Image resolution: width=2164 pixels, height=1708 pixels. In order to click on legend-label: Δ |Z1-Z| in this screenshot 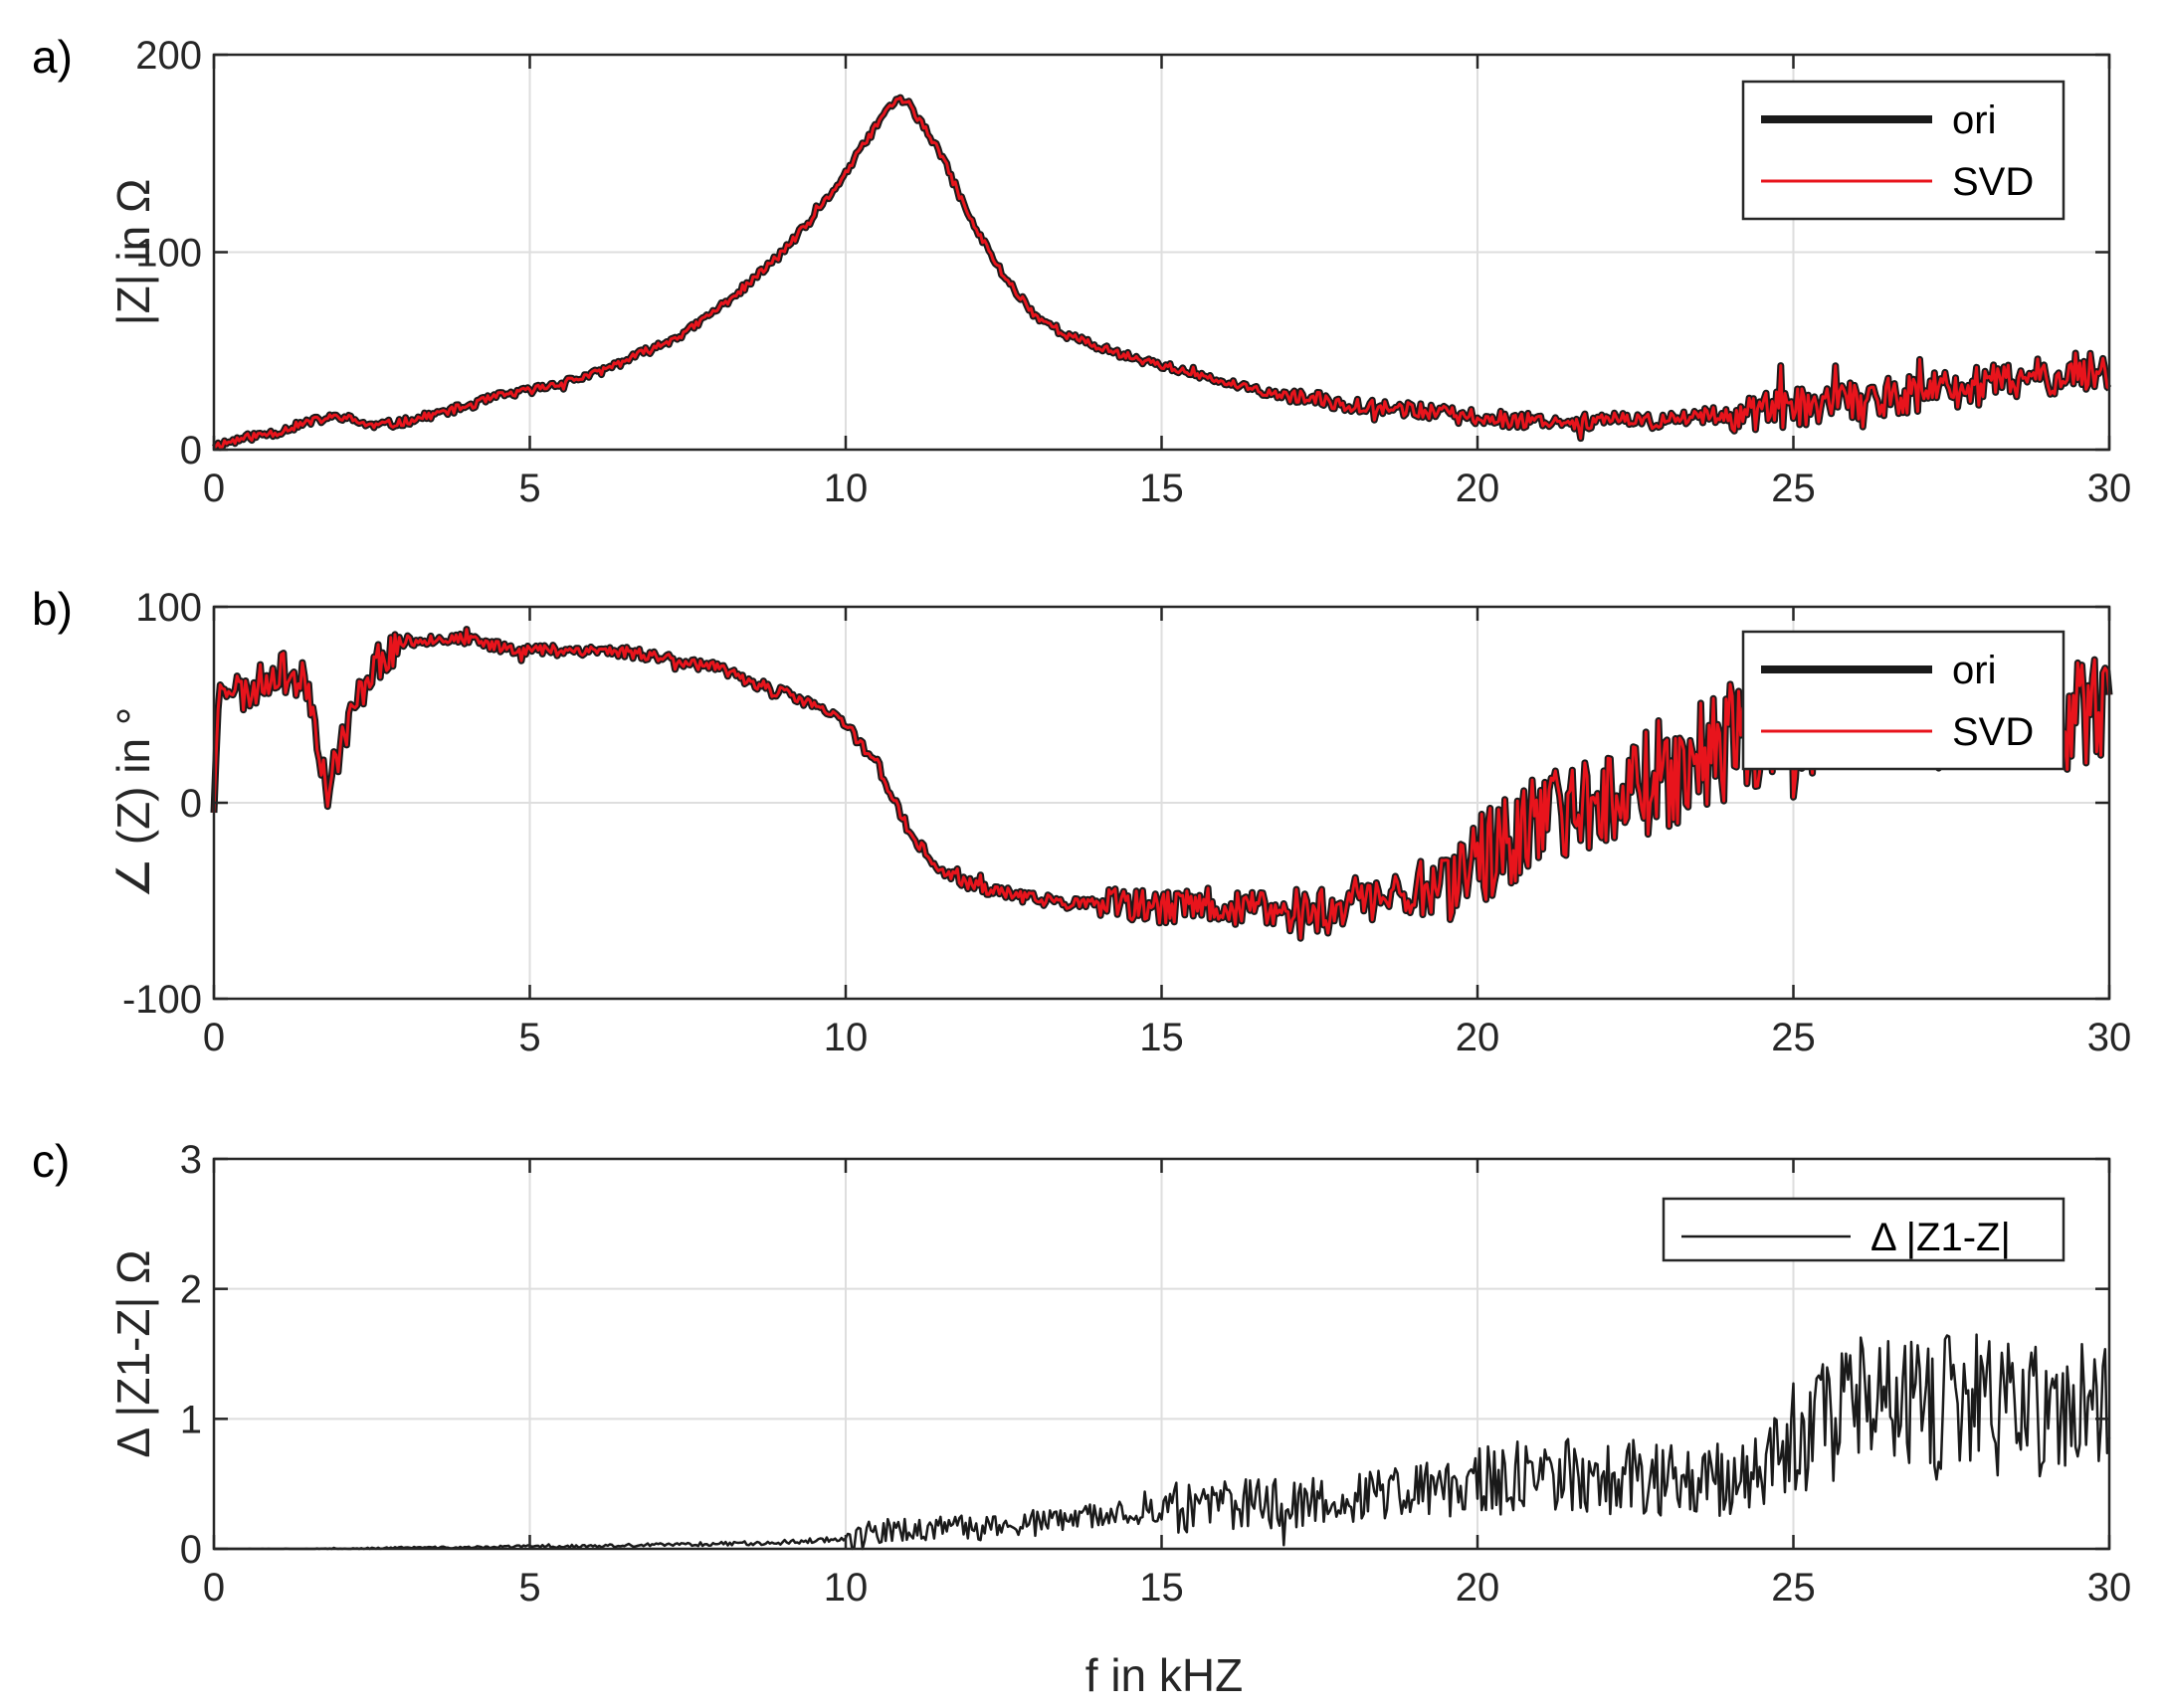, I will do `click(1940, 1237)`.